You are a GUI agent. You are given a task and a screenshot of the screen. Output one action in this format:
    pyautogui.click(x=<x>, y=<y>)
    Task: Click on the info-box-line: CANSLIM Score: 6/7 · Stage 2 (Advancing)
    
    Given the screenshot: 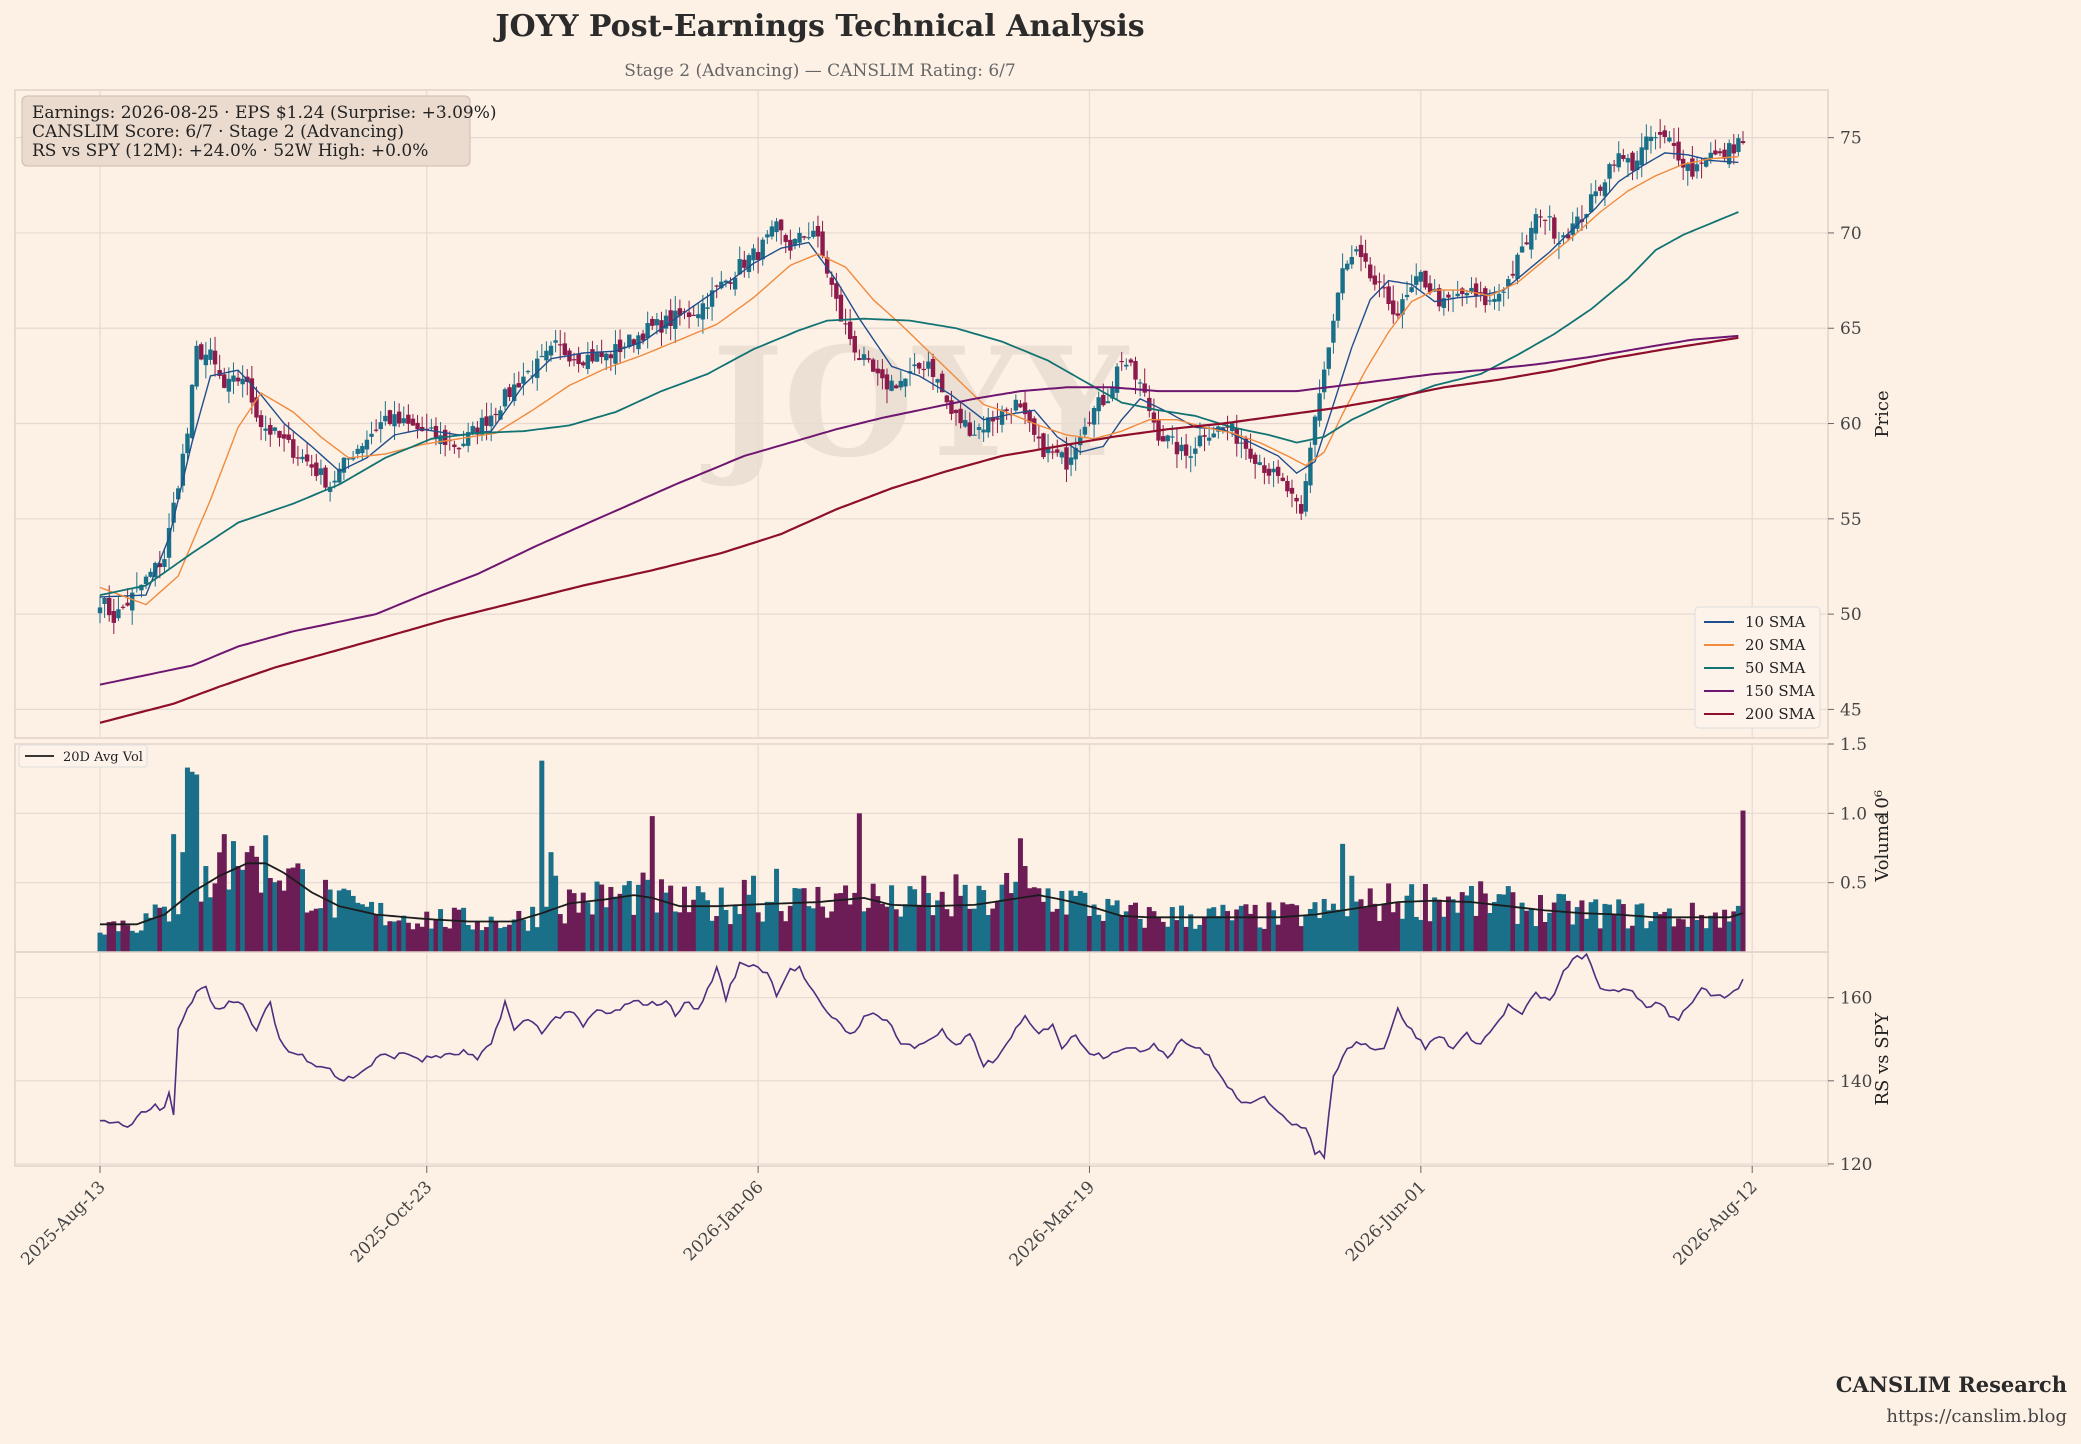 What is the action you would take?
    pyautogui.click(x=218, y=132)
    